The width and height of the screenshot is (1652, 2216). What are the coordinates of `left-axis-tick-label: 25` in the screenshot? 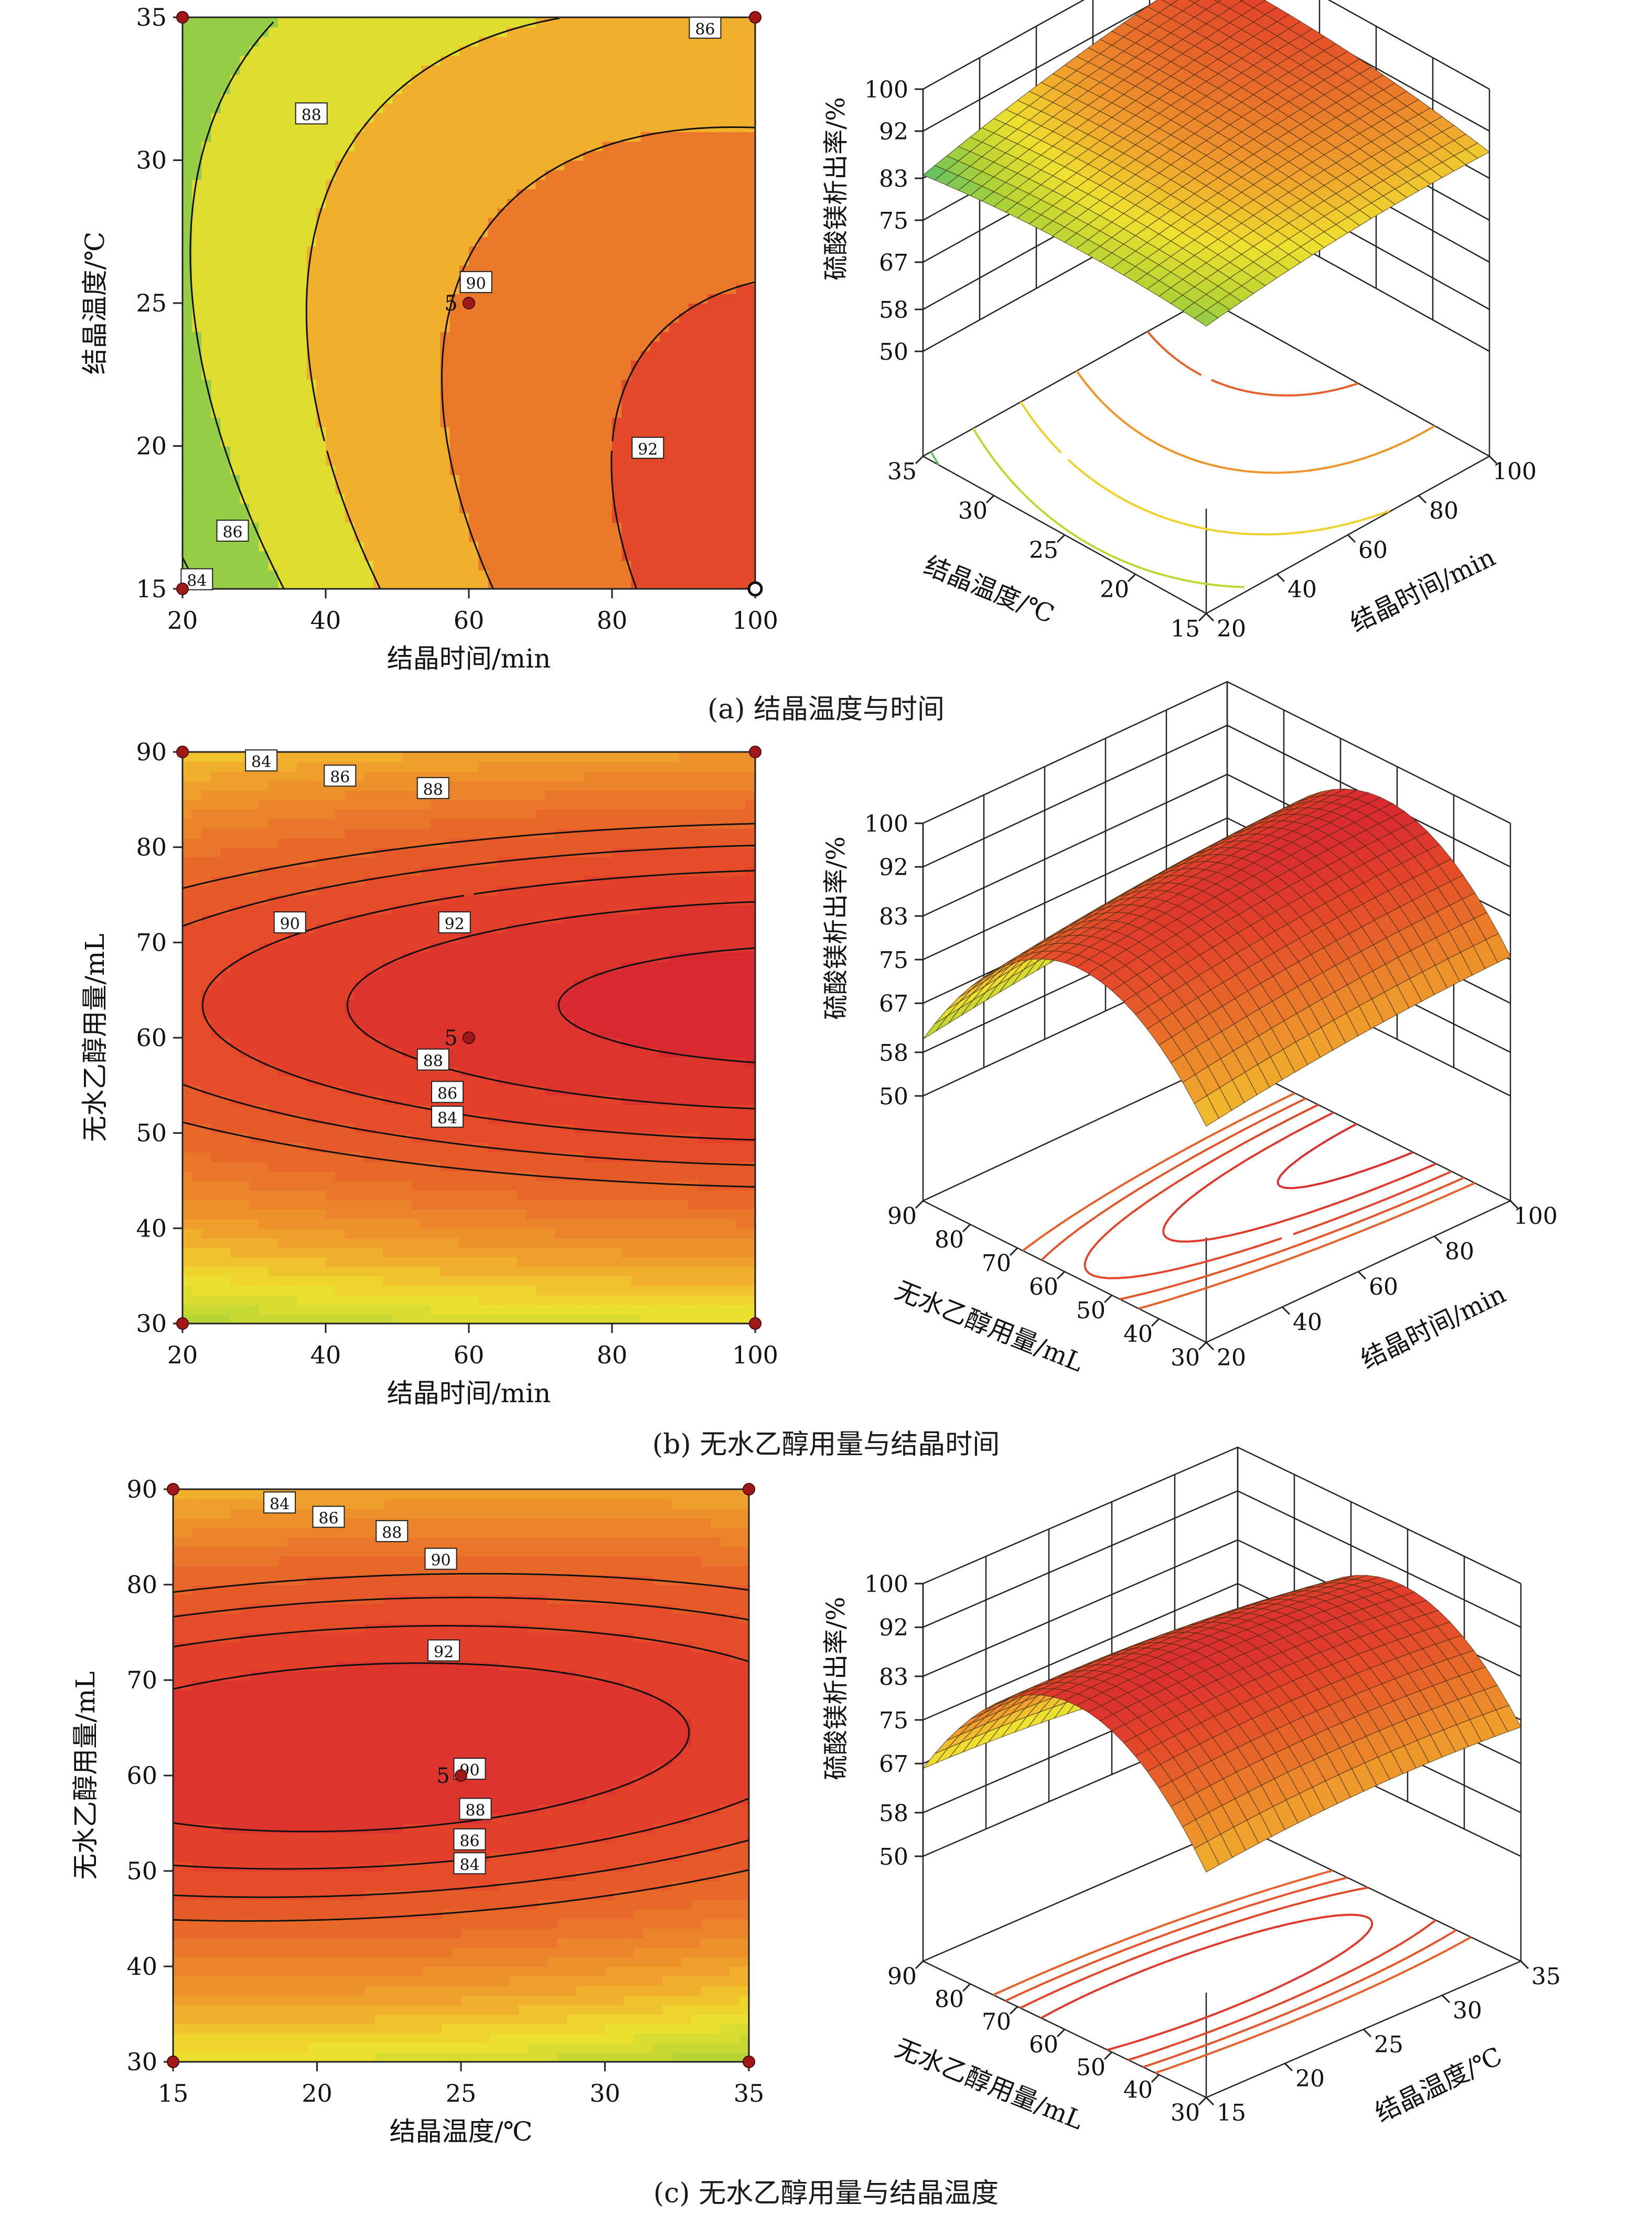 It's located at (1043, 550).